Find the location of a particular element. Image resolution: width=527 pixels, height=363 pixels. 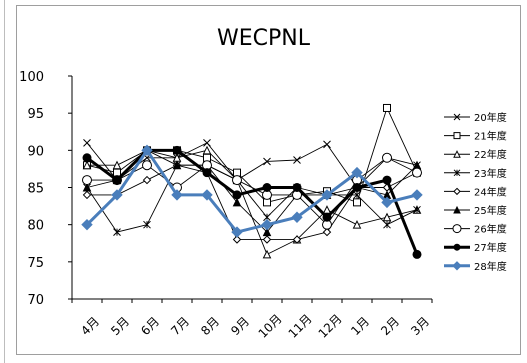

legend-label: 23年度 is located at coordinates (490, 173).